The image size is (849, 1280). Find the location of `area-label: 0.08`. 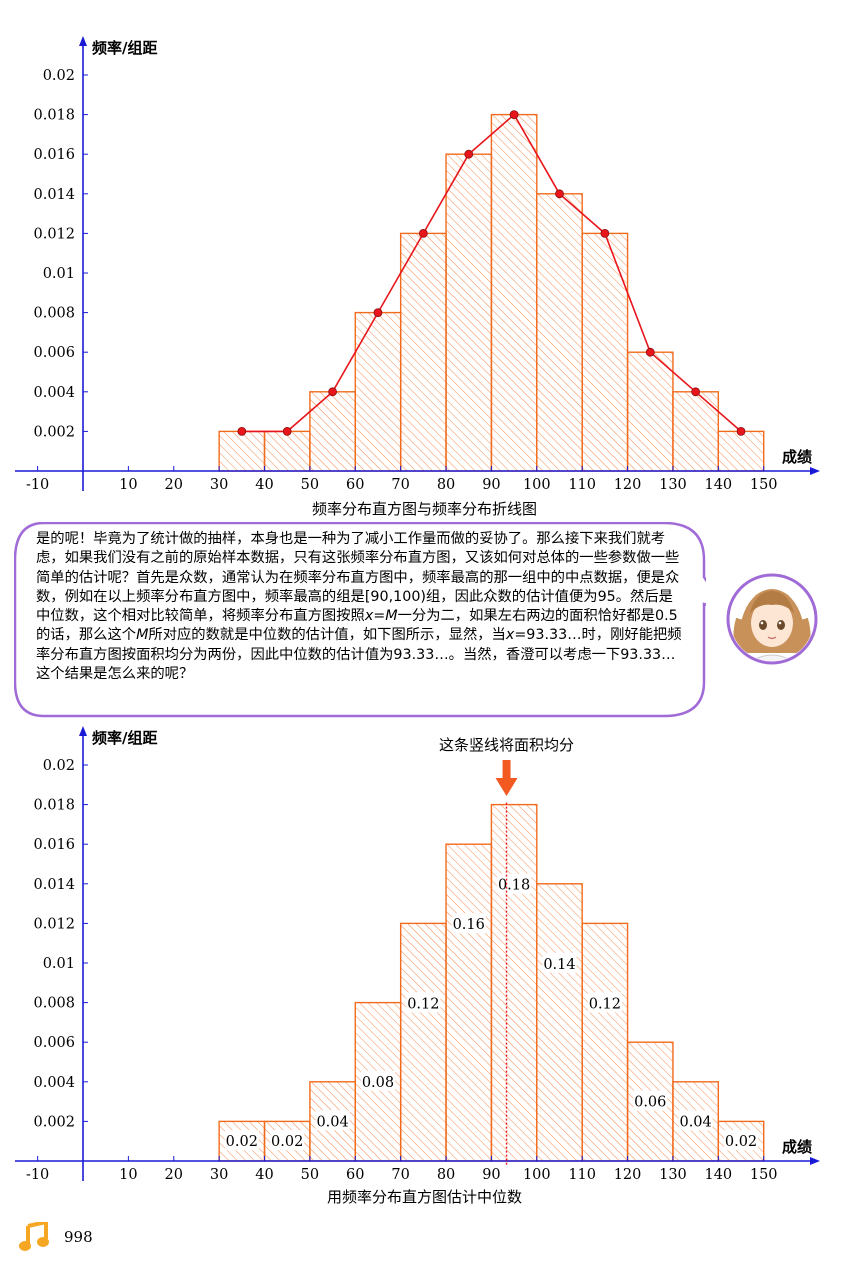

area-label: 0.08 is located at coordinates (378, 1083).